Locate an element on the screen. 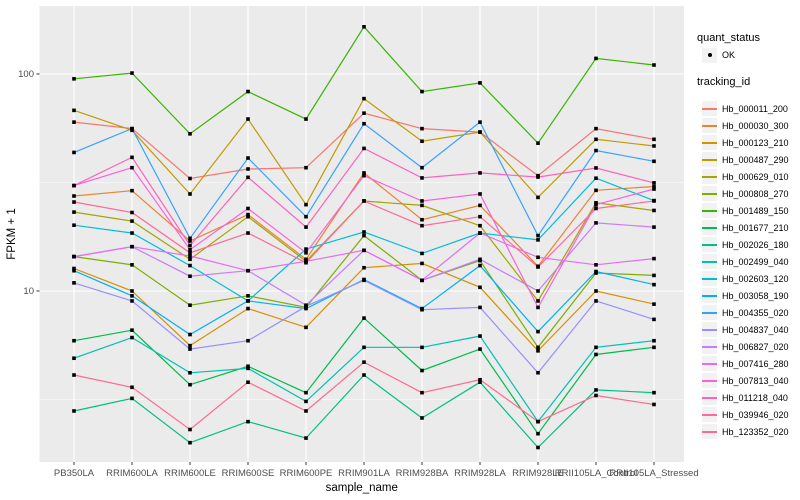  x-tick-label-RRII105LA_Control: RRII105LA_Control is located at coordinates (596, 473).